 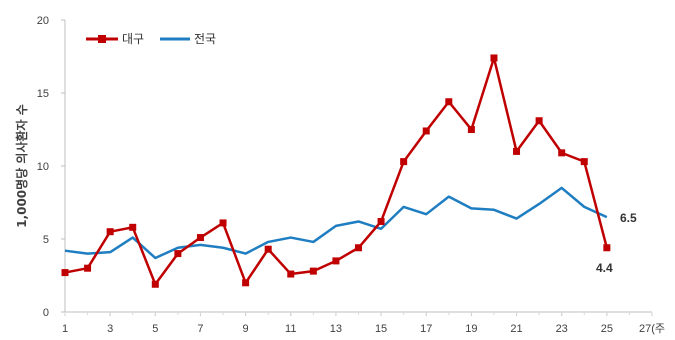 I want to click on x-tick-label: 3, so click(x=110, y=329).